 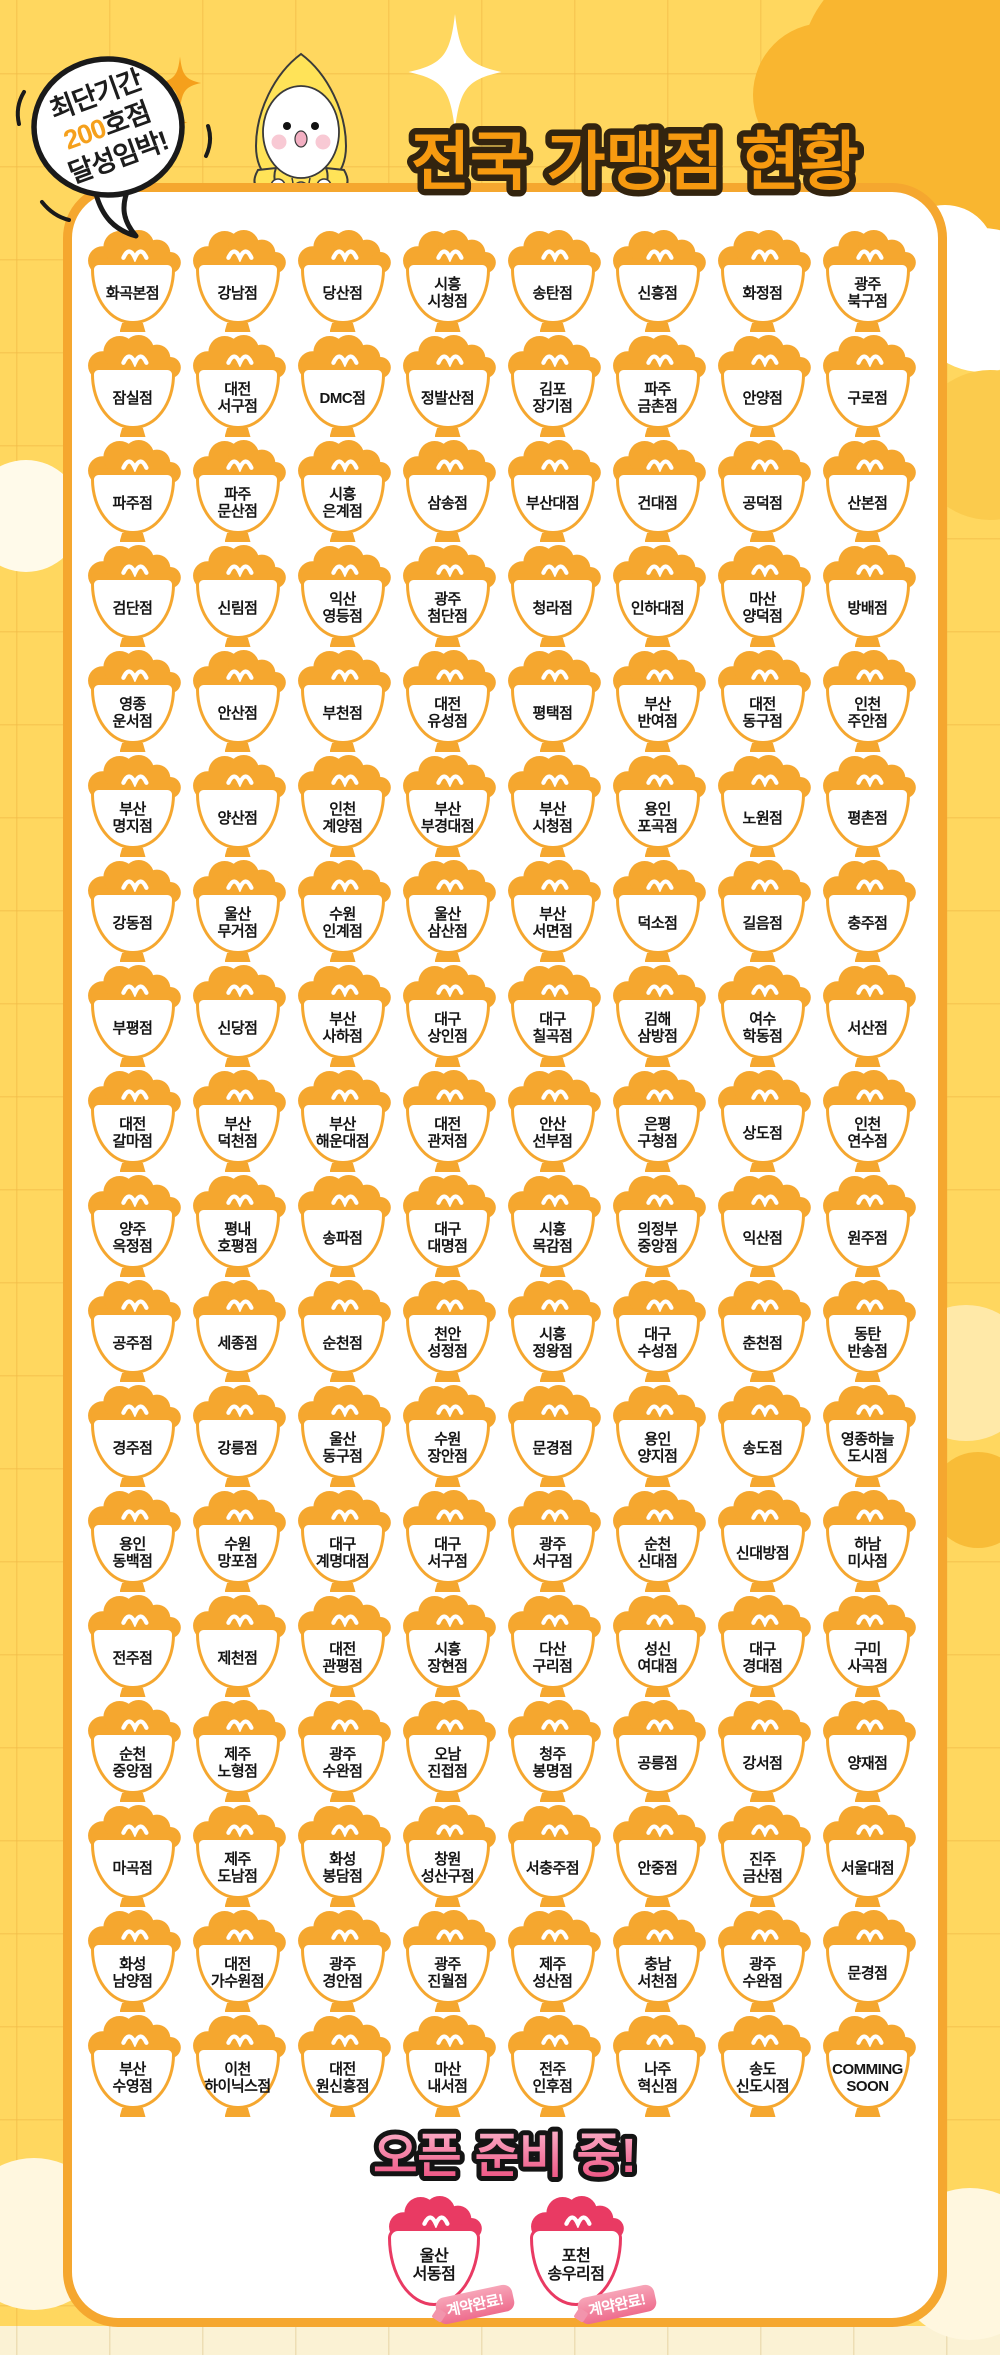 I want to click on store-name: 세종점, so click(x=237, y=1343).